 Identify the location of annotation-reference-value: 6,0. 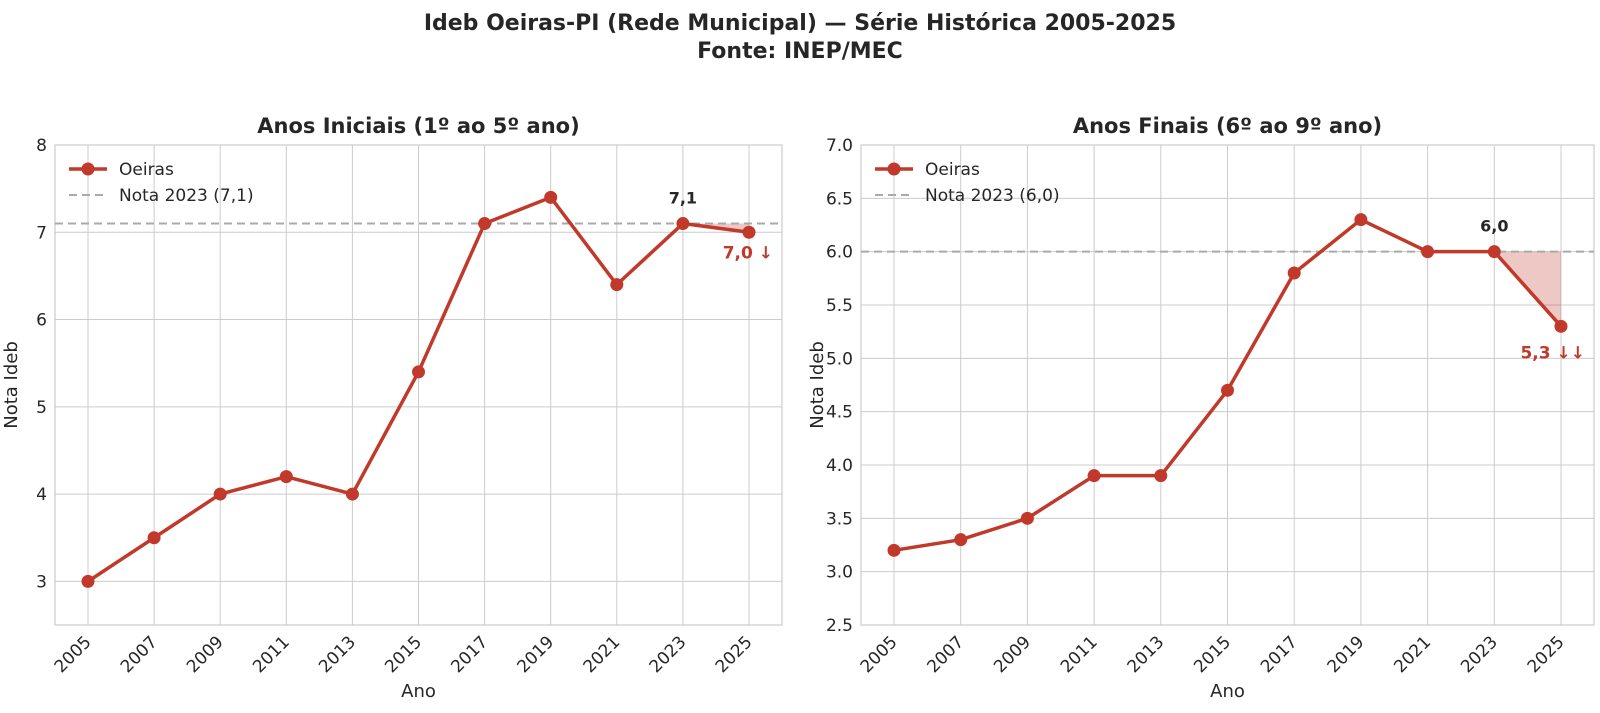
(1494, 226).